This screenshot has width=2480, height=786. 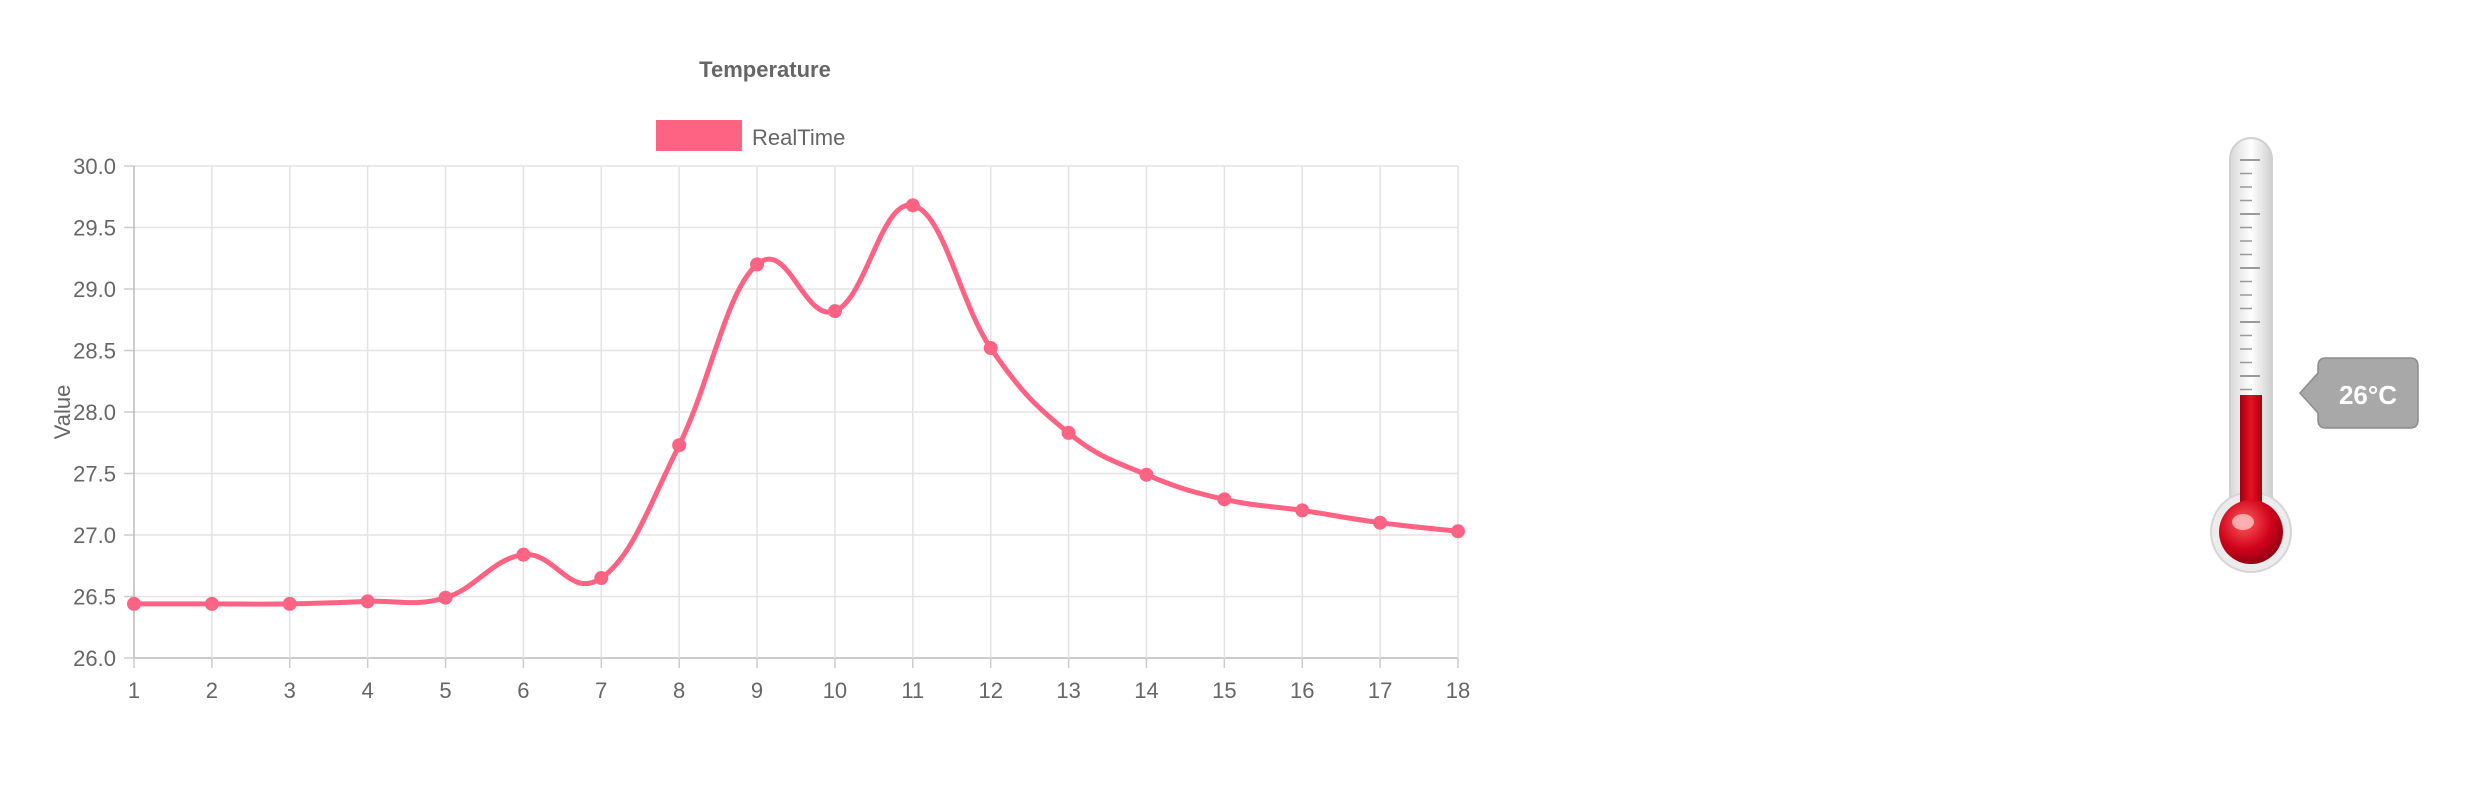 What do you see at coordinates (679, 690) in the screenshot?
I see `x-tick-label: 8` at bounding box center [679, 690].